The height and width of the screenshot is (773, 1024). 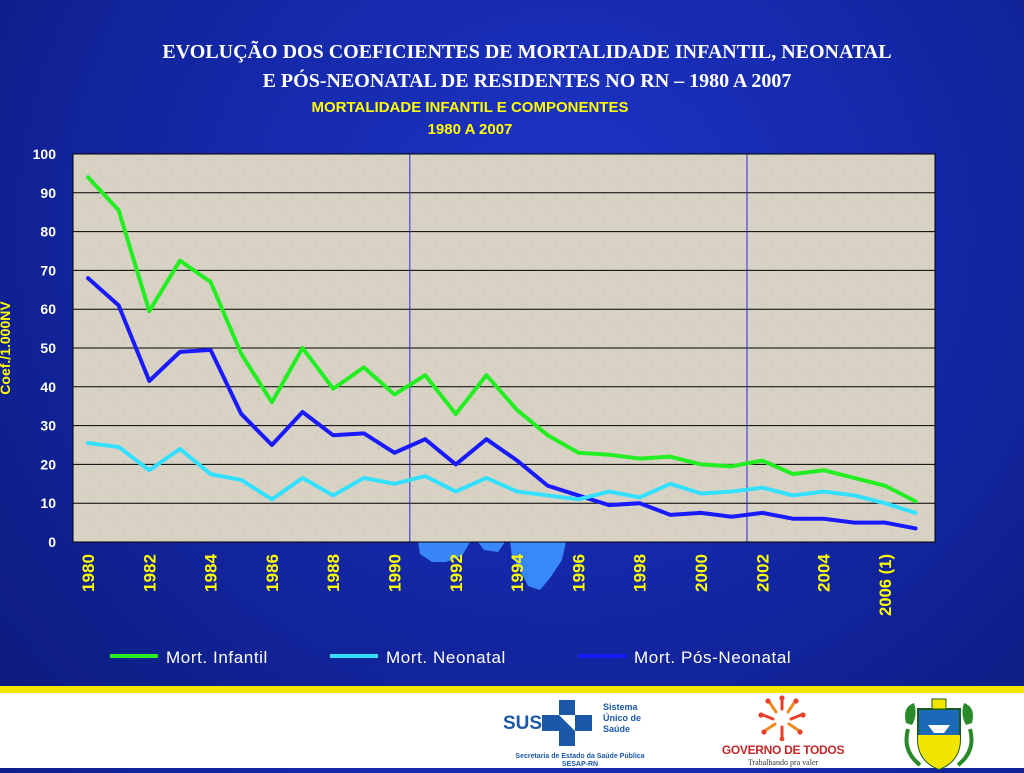 What do you see at coordinates (620, 707) in the screenshot?
I see `sus-name-line-1: Sistema` at bounding box center [620, 707].